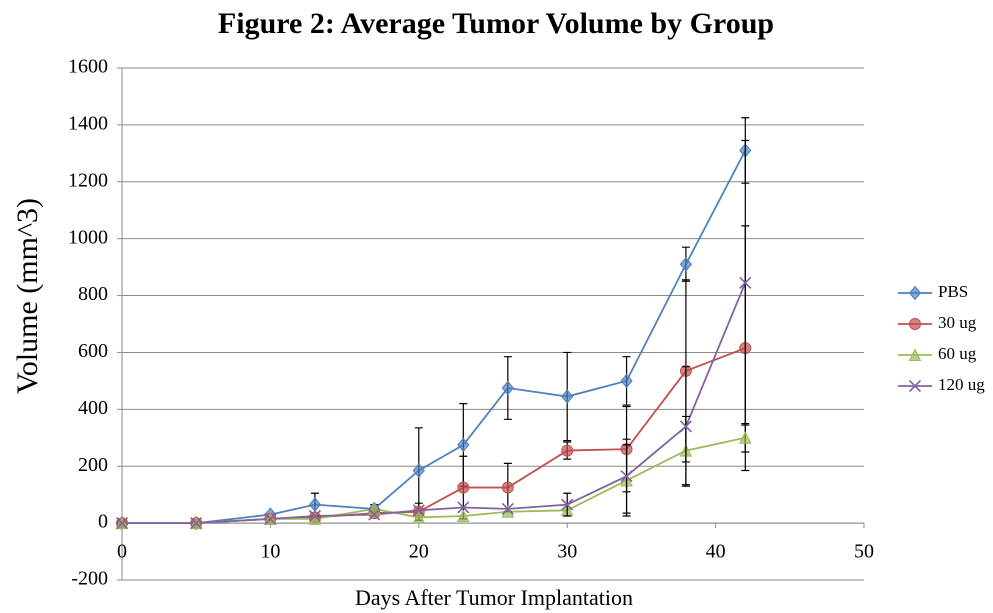 Image resolution: width=993 pixels, height=613 pixels. Describe the element at coordinates (88, 67) in the screenshot. I see `y-tick-label: 1600` at that location.